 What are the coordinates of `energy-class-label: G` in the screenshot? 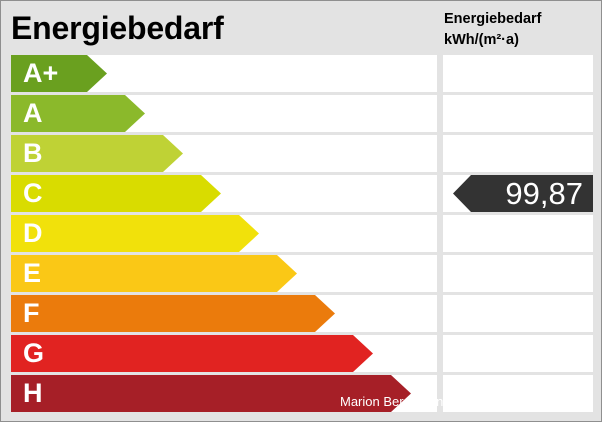 It's located at (34, 353).